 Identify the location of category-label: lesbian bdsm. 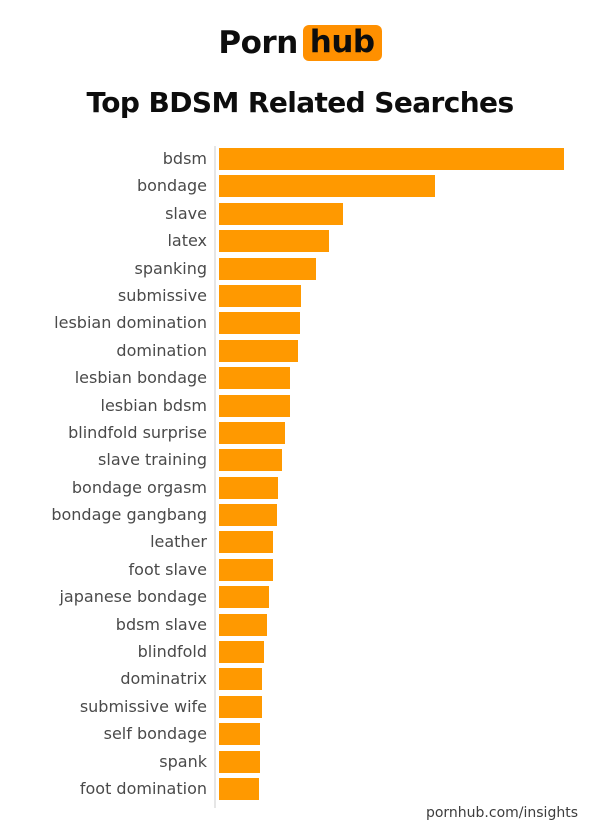
(154, 405).